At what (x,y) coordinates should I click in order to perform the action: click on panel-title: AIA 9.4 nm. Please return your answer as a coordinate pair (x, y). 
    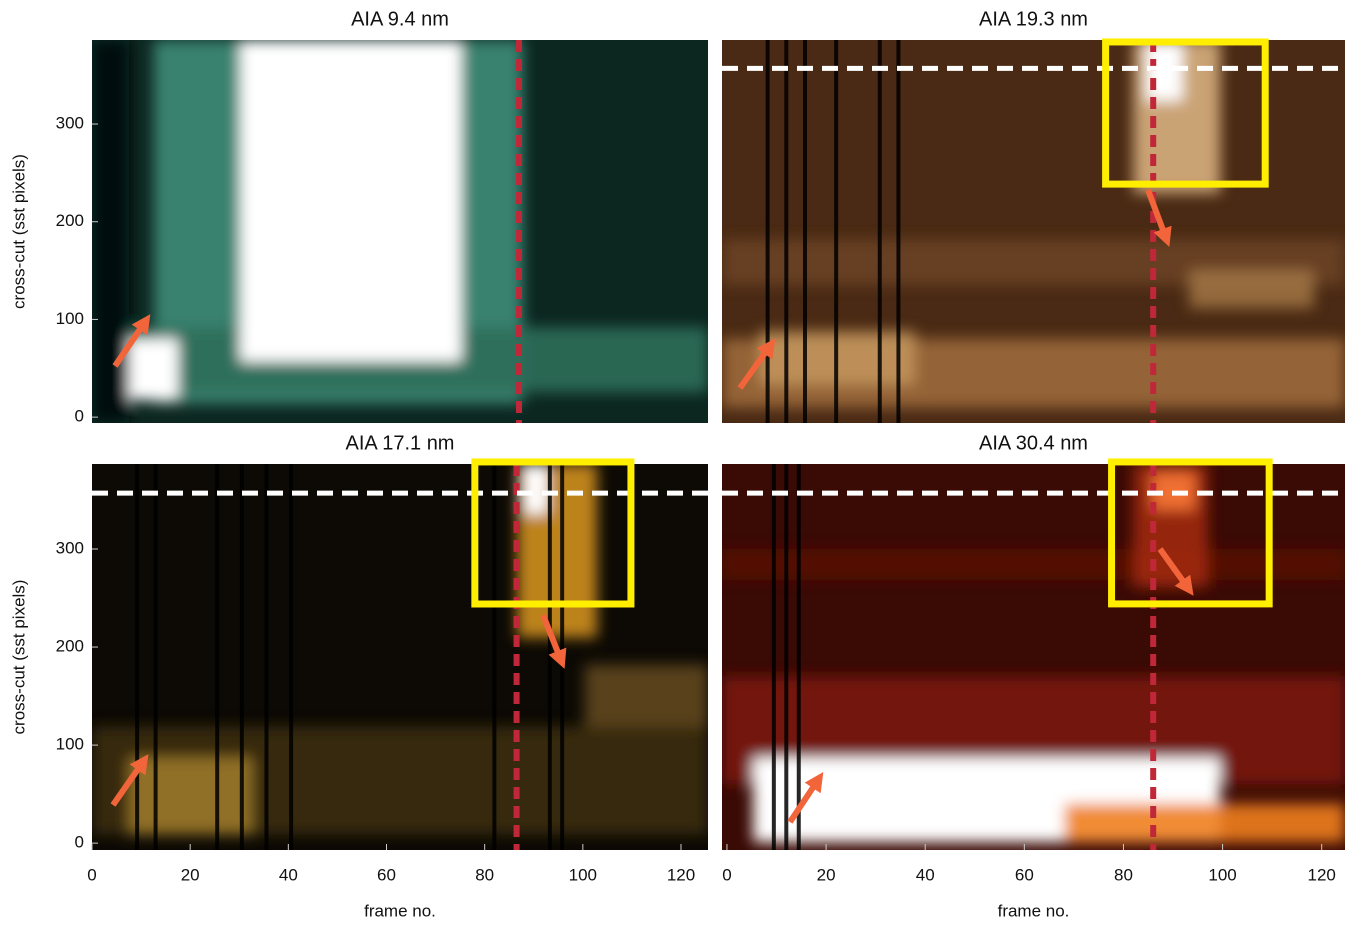
    Looking at the image, I should click on (400, 19).